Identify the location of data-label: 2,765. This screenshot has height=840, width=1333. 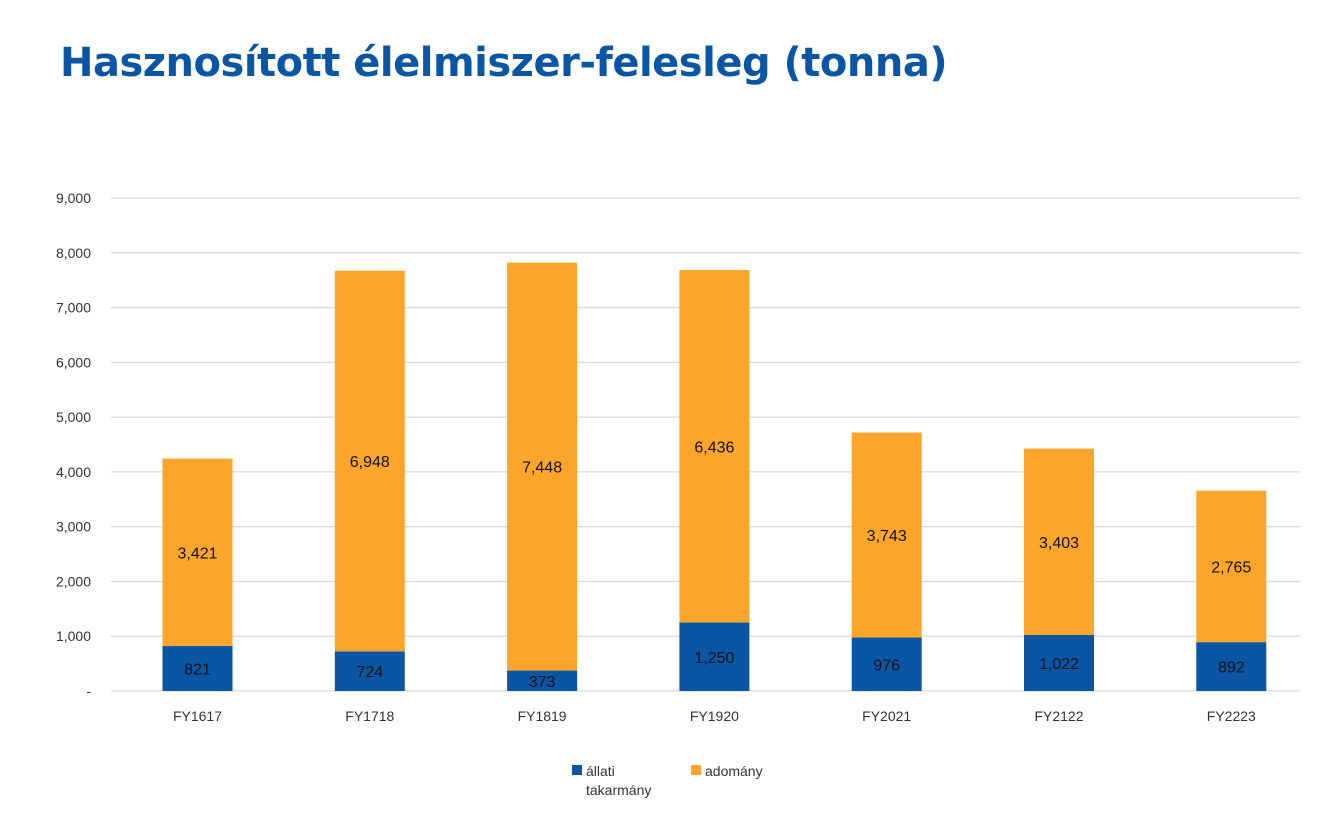
(1231, 567).